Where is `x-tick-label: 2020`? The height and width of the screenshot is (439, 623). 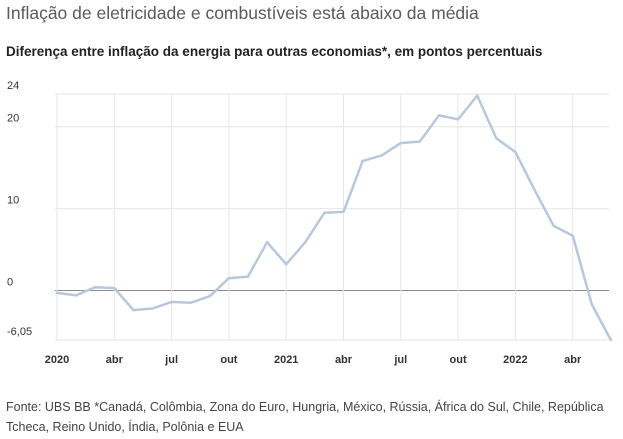
x-tick-label: 2020 is located at coordinates (57, 360).